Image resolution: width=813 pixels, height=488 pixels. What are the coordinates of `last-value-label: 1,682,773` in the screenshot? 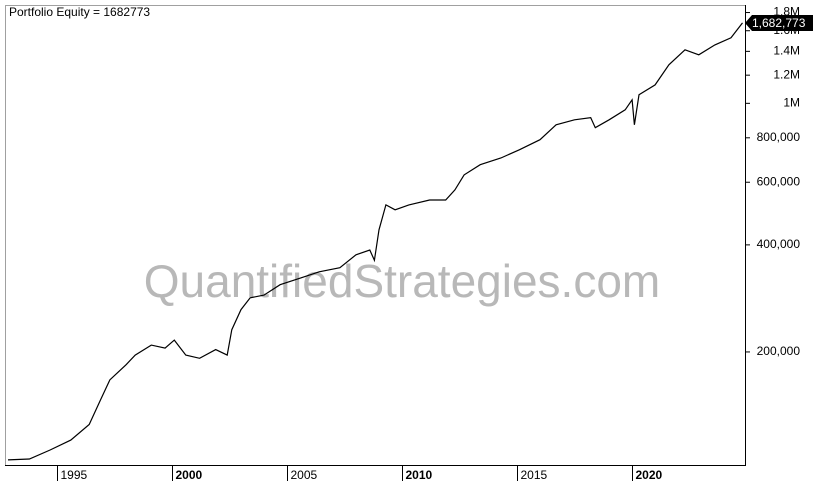 It's located at (779, 23).